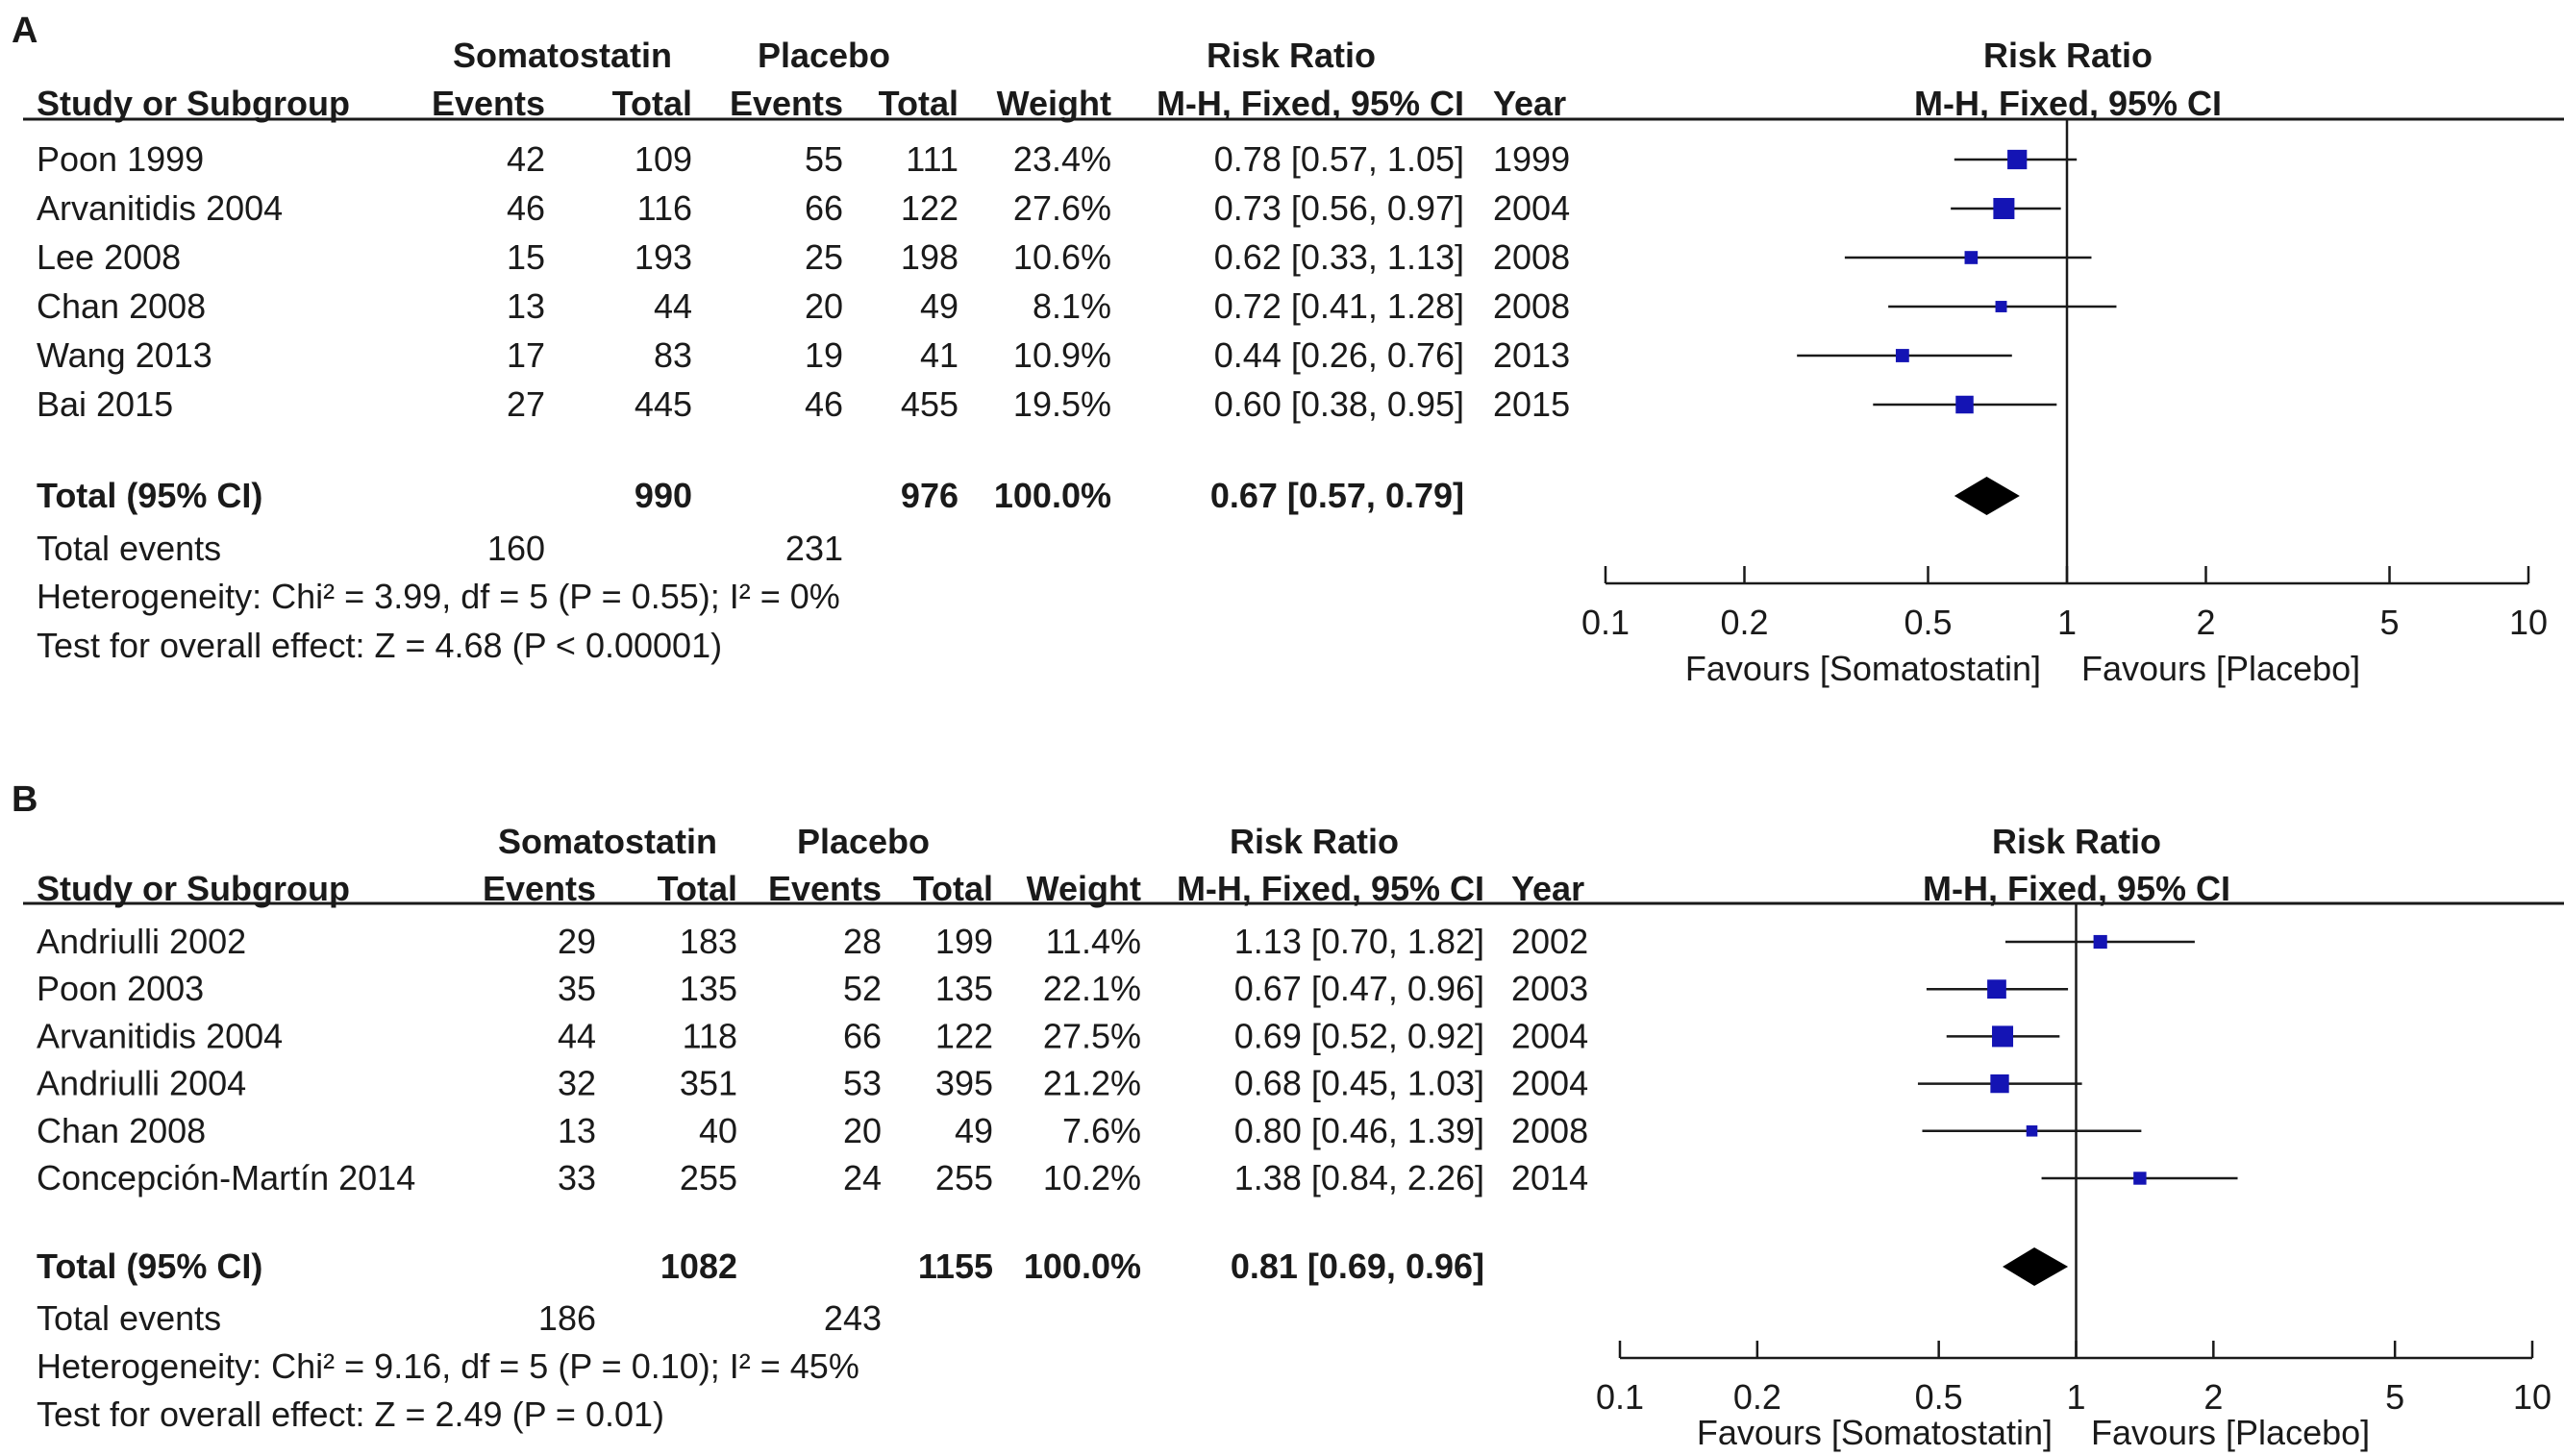  I want to click on study-year: 2004, so click(1549, 1036).